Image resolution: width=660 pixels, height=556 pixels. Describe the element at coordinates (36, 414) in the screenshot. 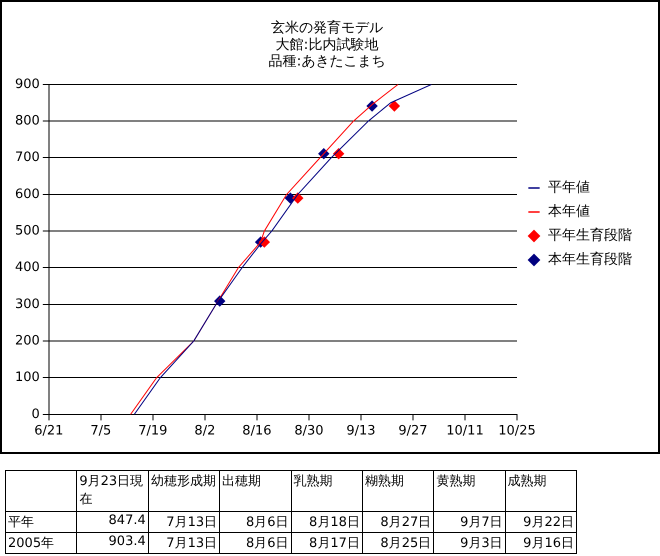

I see `y-tick-label: 0` at that location.